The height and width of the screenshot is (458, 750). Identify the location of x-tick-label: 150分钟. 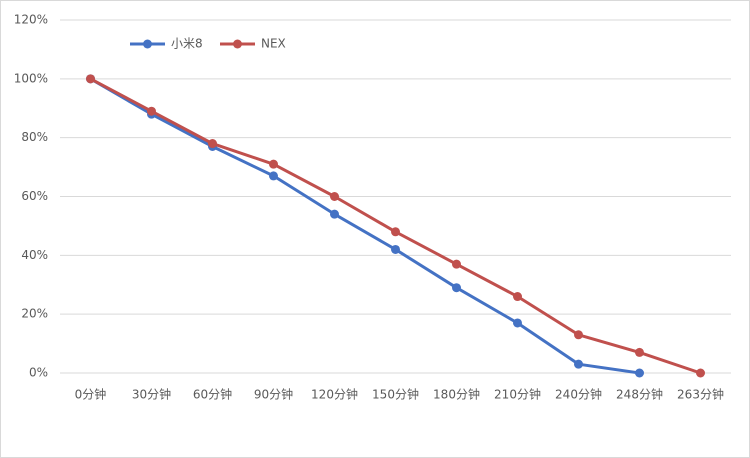
(395, 394).